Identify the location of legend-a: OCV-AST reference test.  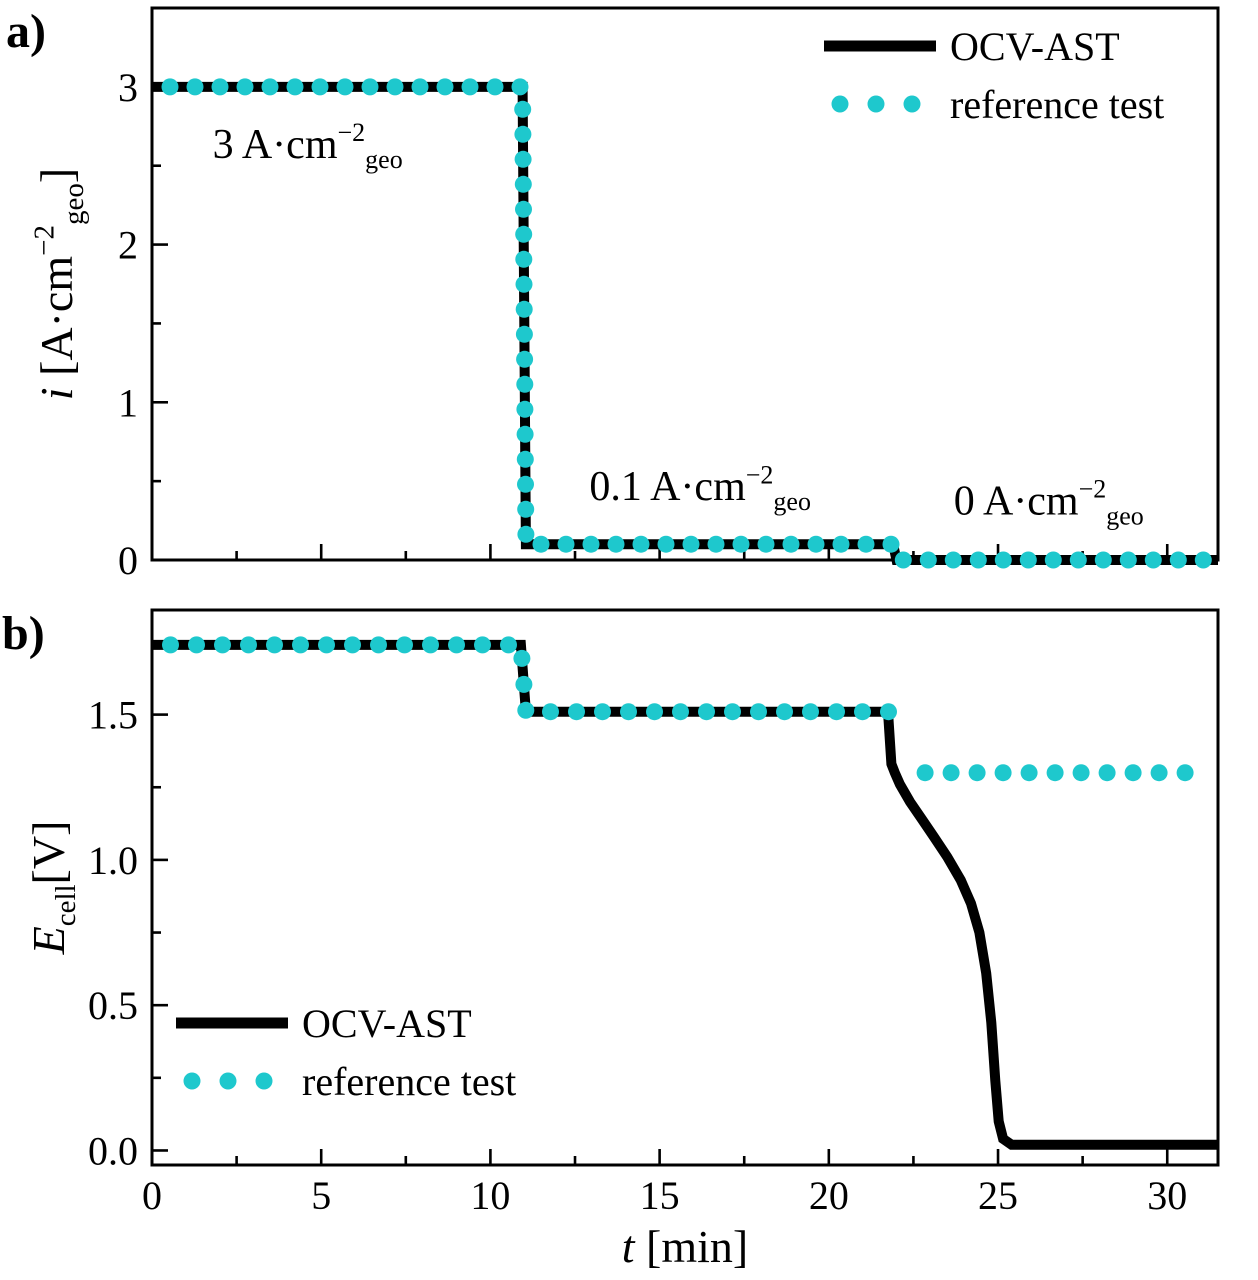
(994, 75).